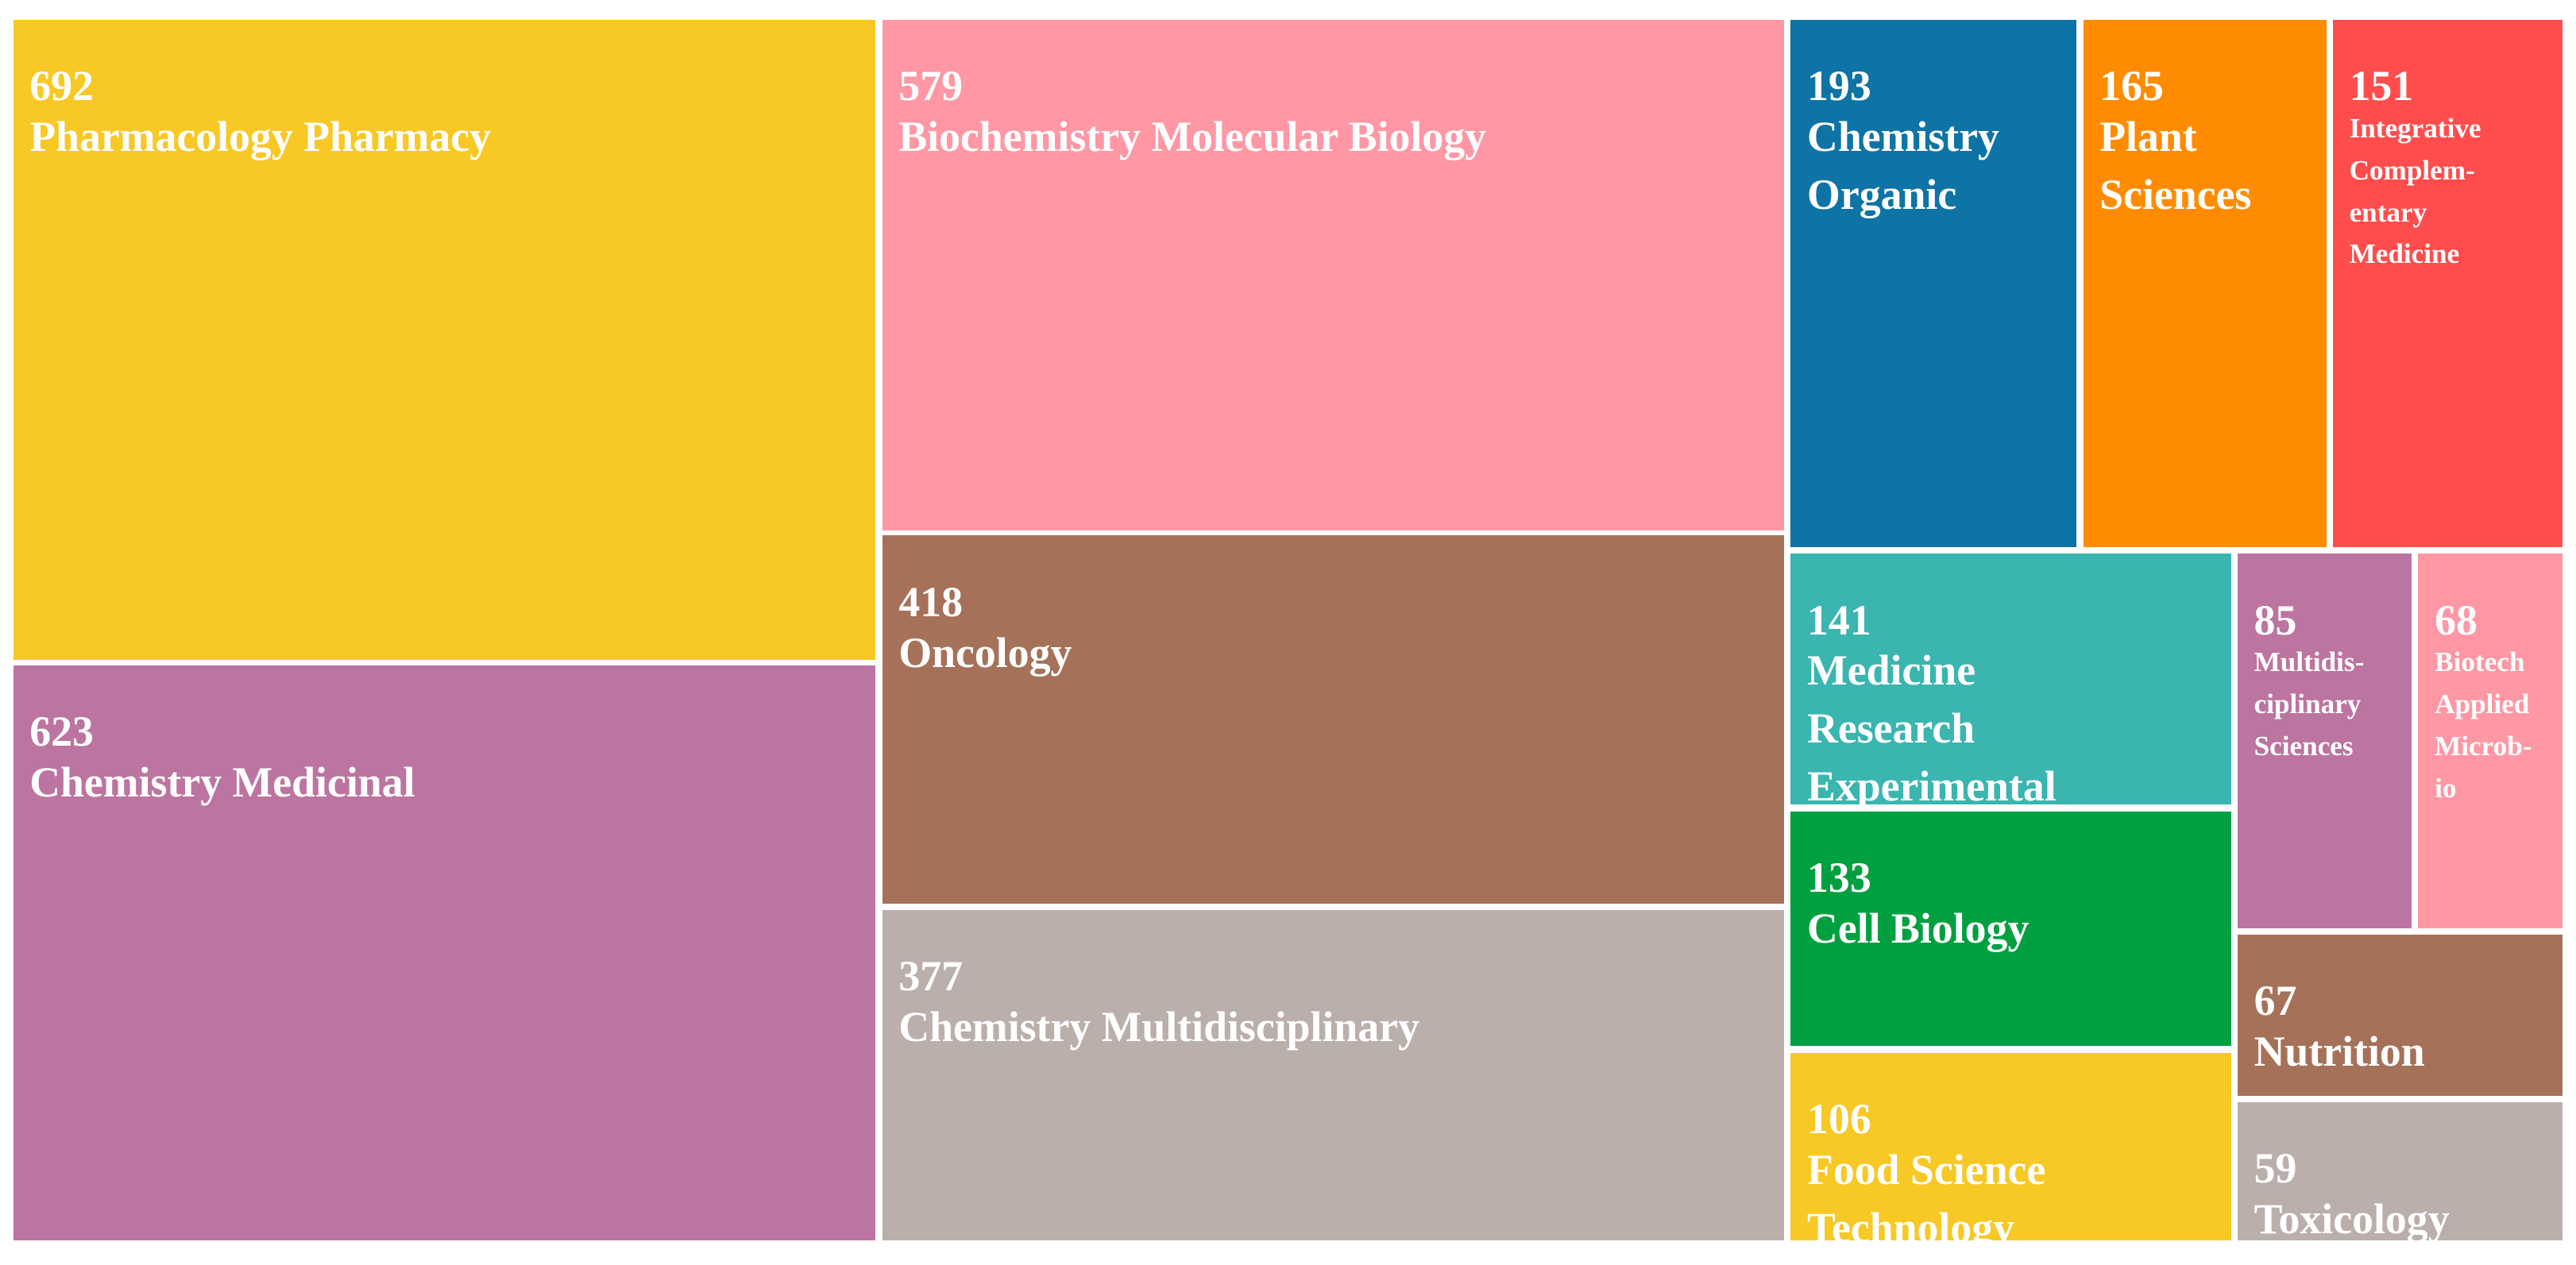 The image size is (2576, 1265). I want to click on category-label: Multidis- ciplinary Sciences, so click(2309, 704).